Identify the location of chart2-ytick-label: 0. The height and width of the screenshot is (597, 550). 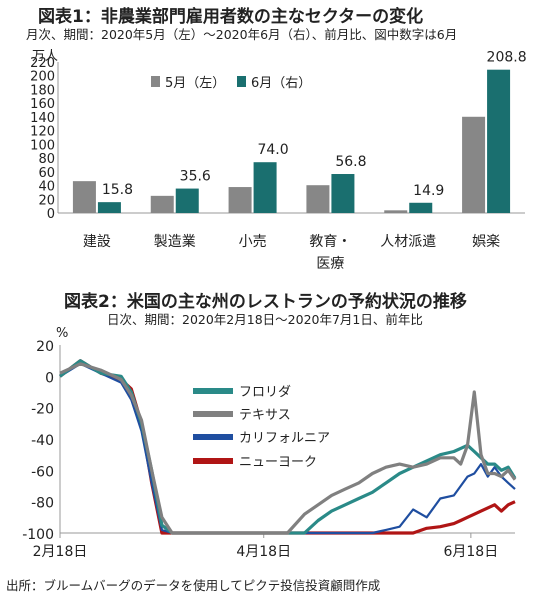
(49, 378).